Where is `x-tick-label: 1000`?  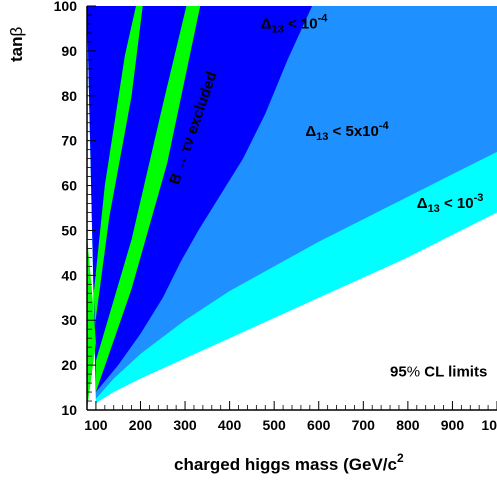
x-tick-label: 1000 is located at coordinates (489, 425).